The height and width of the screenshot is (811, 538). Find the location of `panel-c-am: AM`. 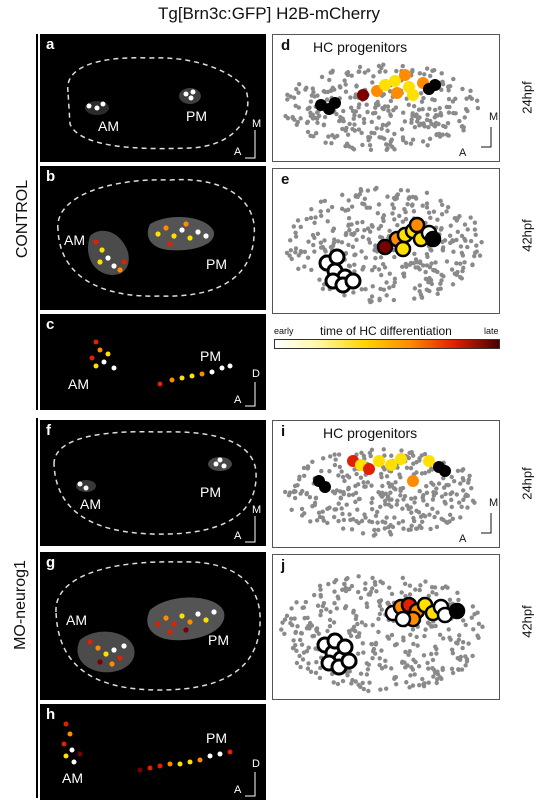

panel-c-am: AM is located at coordinates (78, 384).